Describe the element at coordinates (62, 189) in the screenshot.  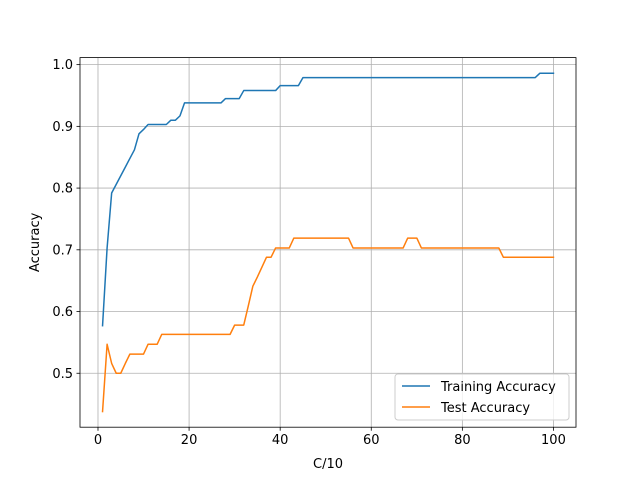
I see `y-tick-label: 0.8` at that location.